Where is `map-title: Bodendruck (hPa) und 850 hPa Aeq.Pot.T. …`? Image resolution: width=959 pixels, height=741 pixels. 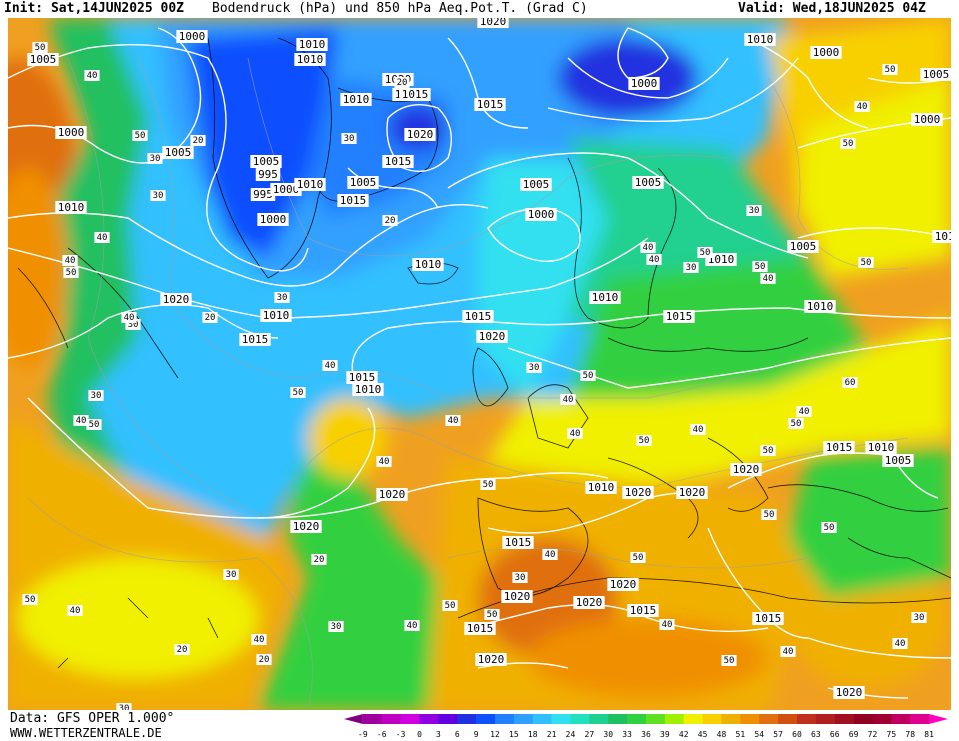
map-title: Bodendruck (hPa) und 850 hPa Aeq.Pot.T. … is located at coordinates (400, 8).